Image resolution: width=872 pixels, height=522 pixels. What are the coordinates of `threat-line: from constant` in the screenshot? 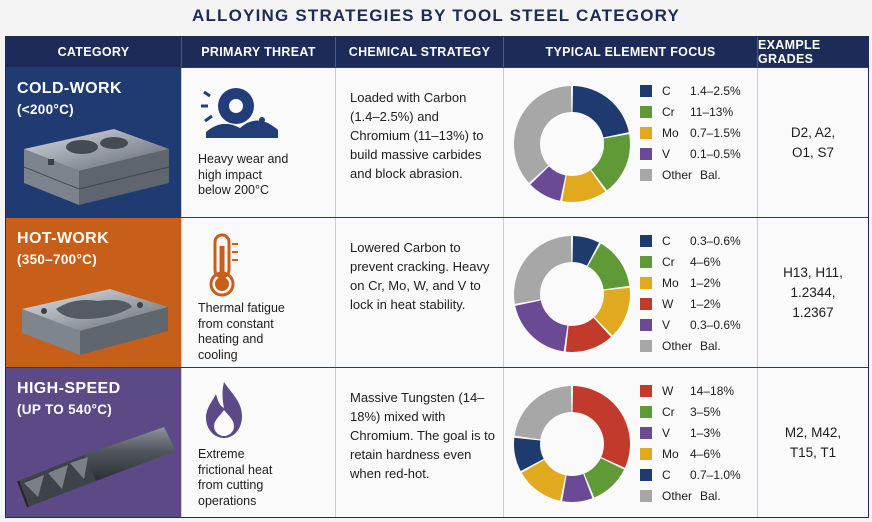 It's located at (236, 323).